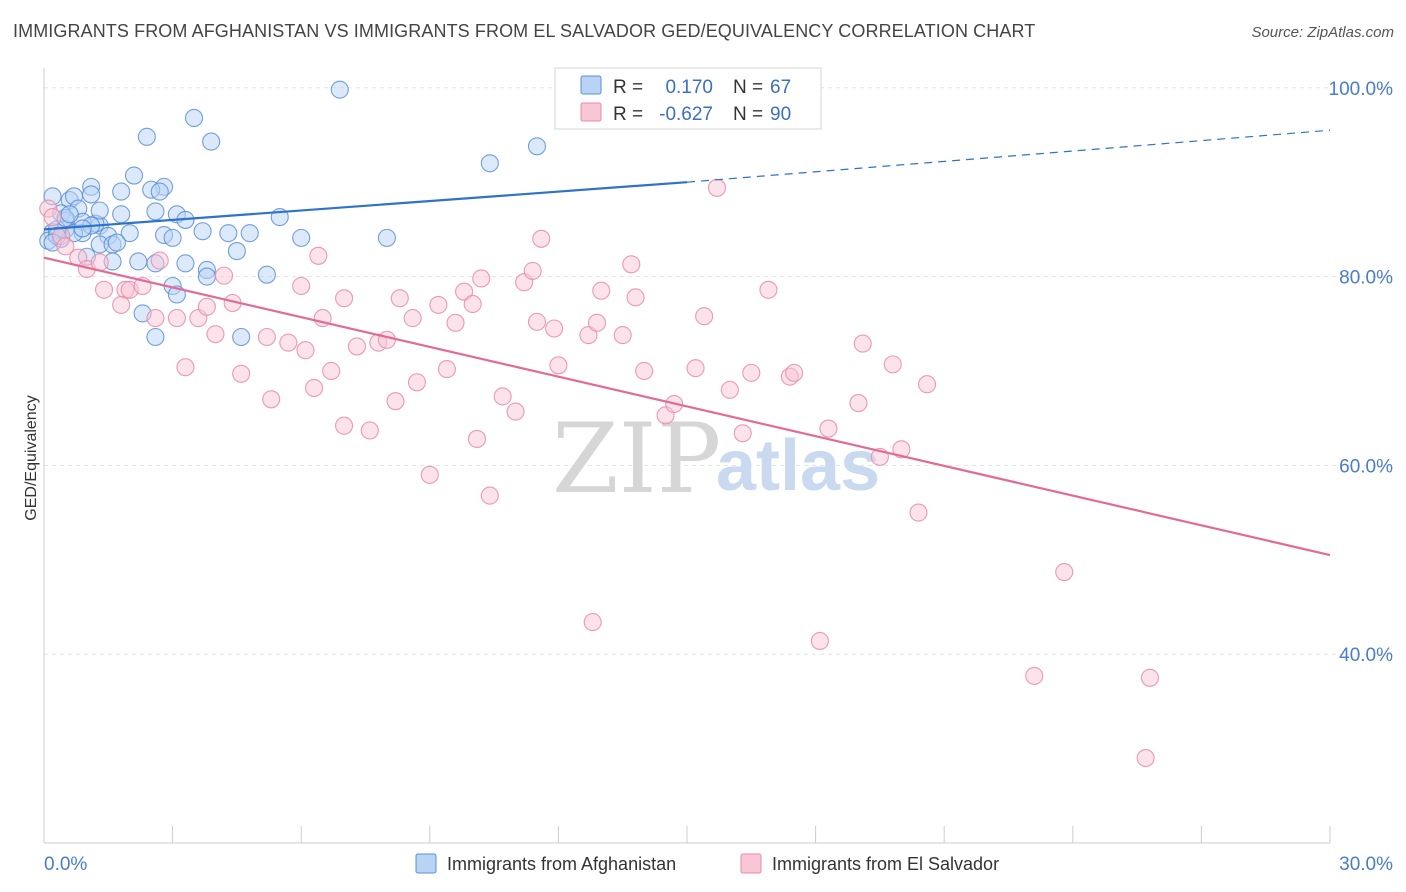 The image size is (1406, 892). Describe the element at coordinates (780, 87) in the screenshot. I see `legend-n-value-1: 67` at that location.